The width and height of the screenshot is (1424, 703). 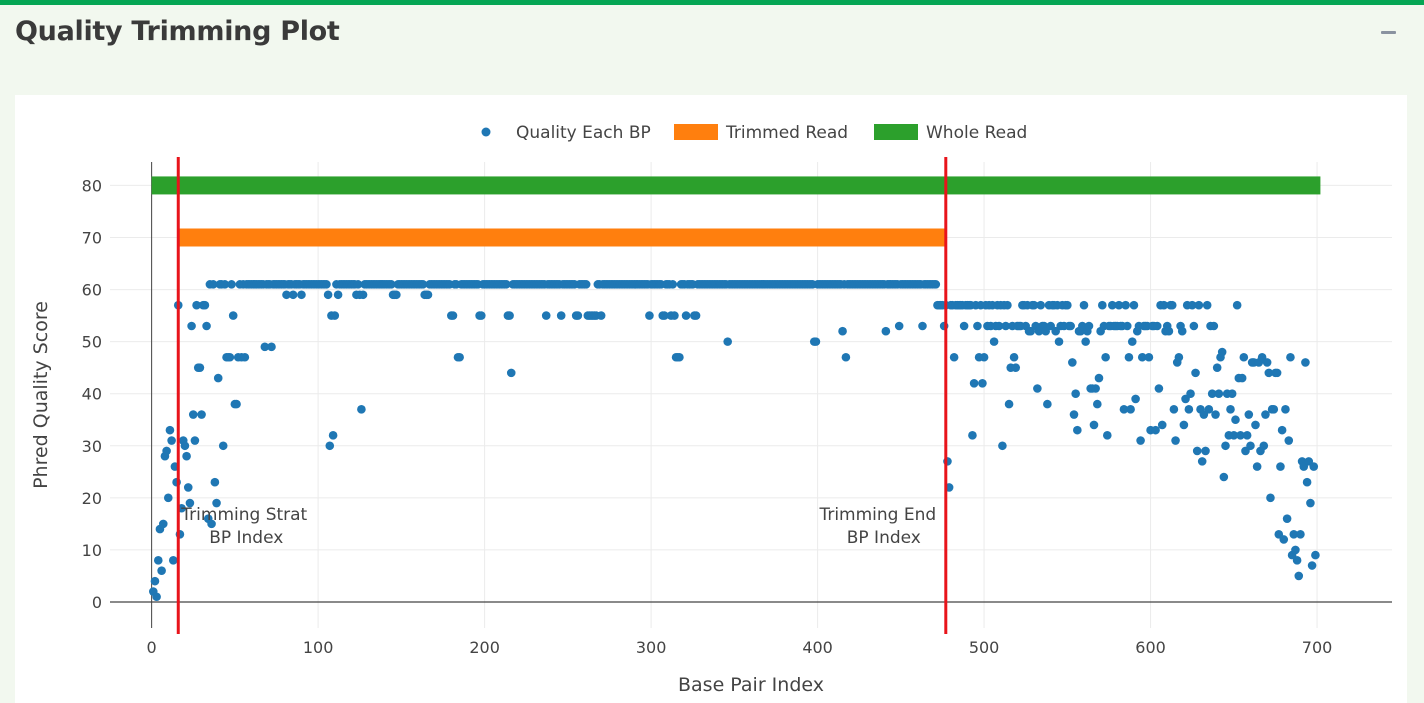 What do you see at coordinates (976, 133) in the screenshot?
I see `legend-label: Whole Read` at bounding box center [976, 133].